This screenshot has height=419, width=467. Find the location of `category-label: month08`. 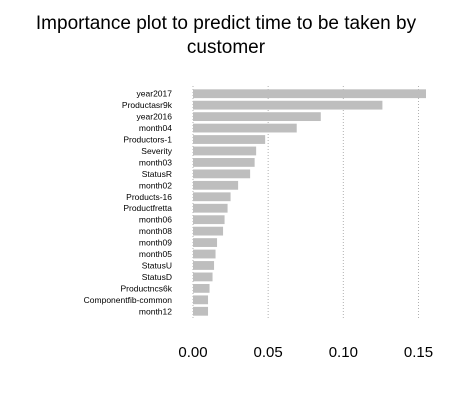

category-label: month08 is located at coordinates (155, 231).